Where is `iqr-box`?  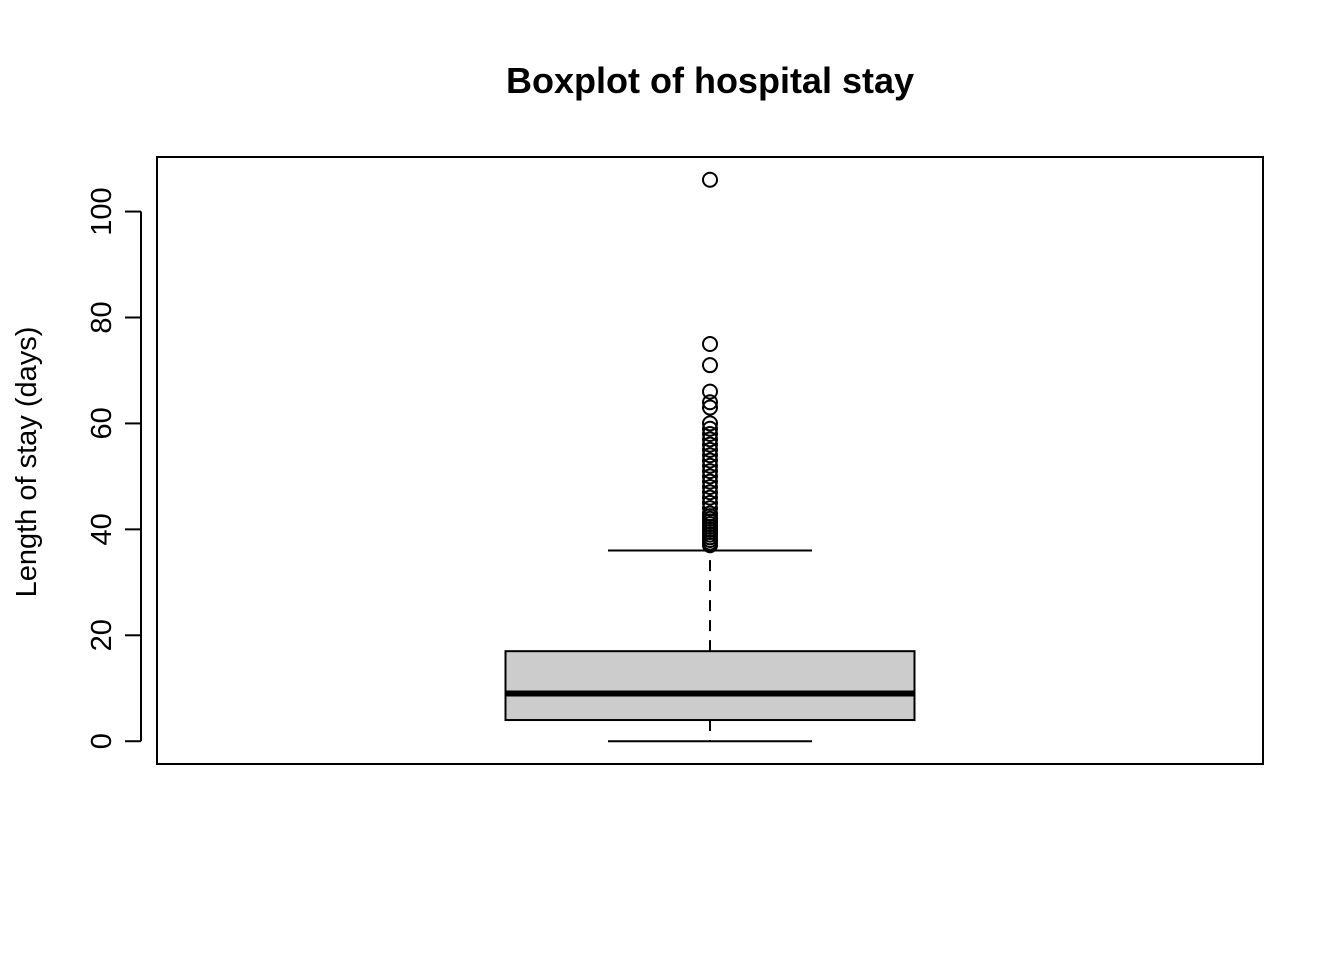
iqr-box is located at coordinates (710, 686).